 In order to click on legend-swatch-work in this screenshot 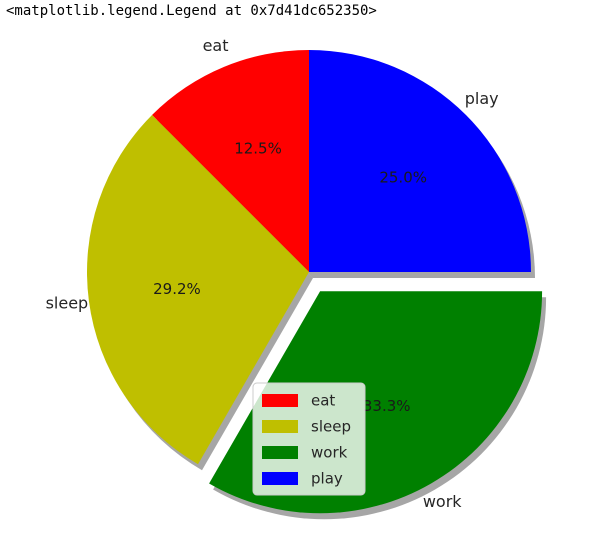, I will do `click(280, 452)`.